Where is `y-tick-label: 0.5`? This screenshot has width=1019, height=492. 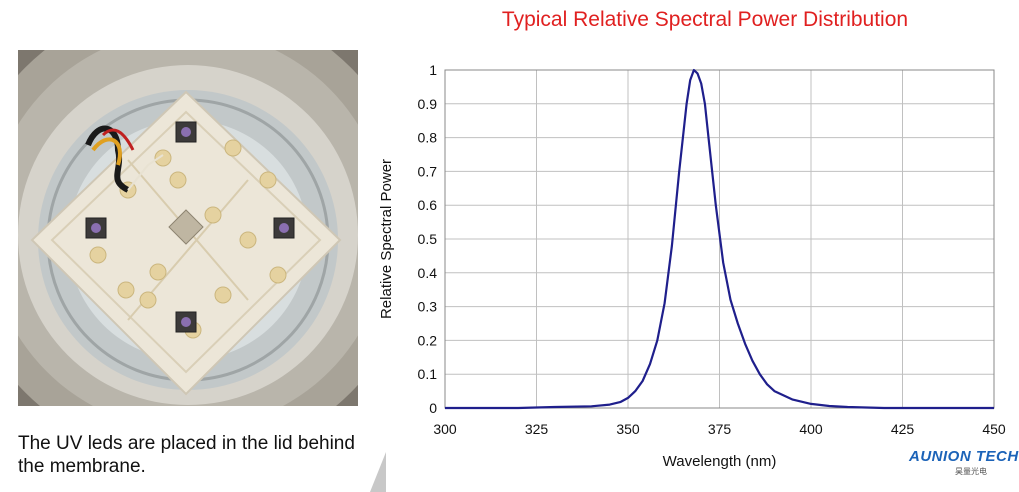 y-tick-label: 0.5 is located at coordinates (428, 239).